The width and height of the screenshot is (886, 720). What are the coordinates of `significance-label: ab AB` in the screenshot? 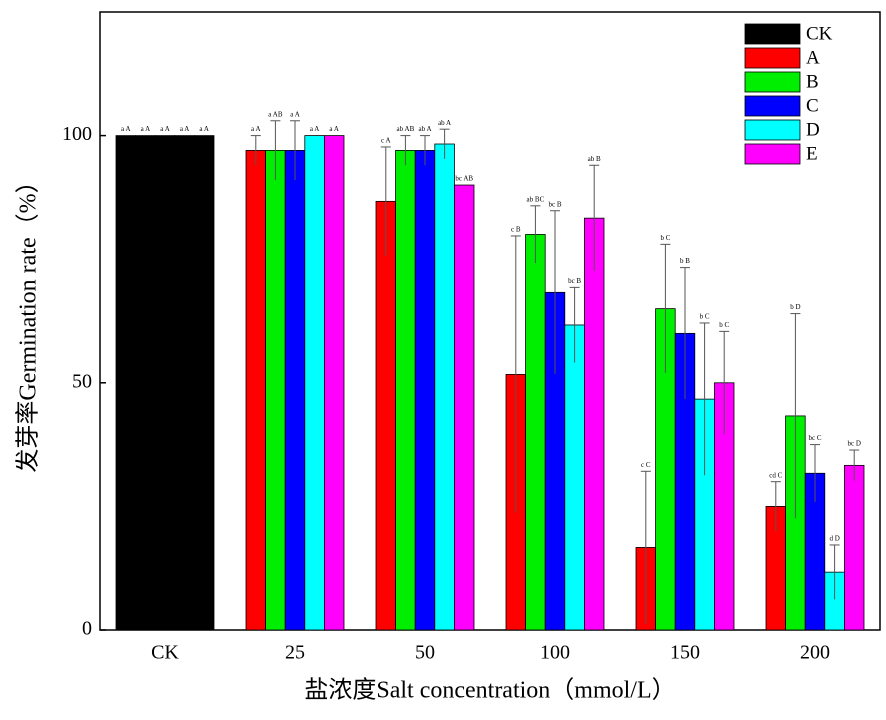 It's located at (406, 129).